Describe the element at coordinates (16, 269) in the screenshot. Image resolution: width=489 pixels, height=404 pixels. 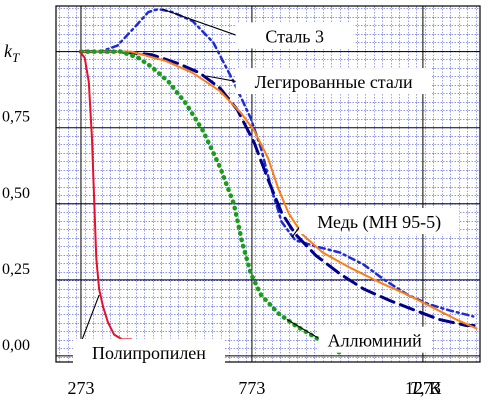
I see `y-tick-label-0-25: 0,25` at that location.